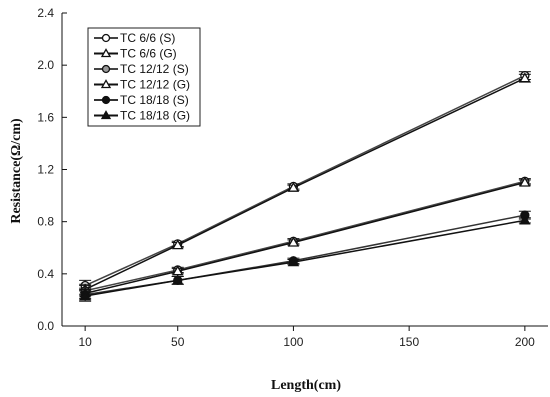 The width and height of the screenshot is (550, 397). What do you see at coordinates (45, 274) in the screenshot?
I see `y-tick-label: 0.4` at bounding box center [45, 274].